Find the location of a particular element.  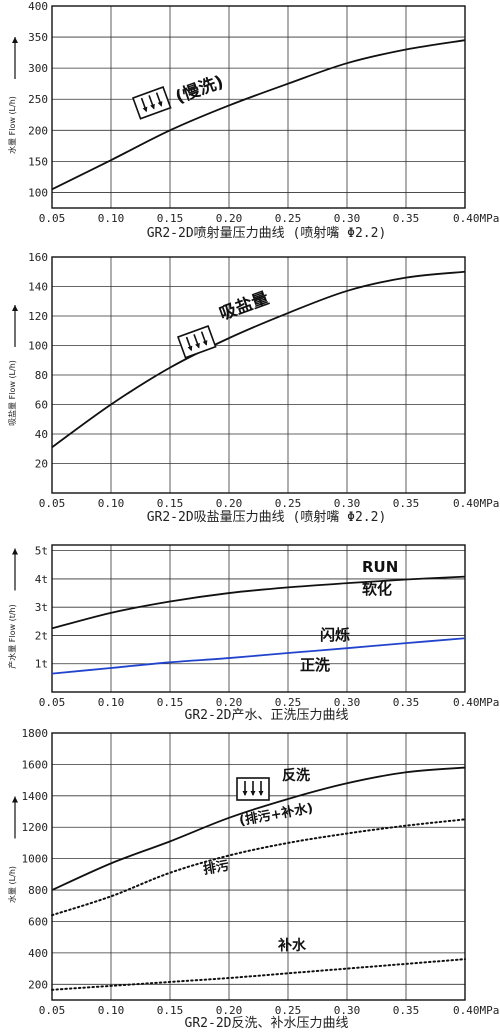

y-tick-label: 4t is located at coordinates (41, 579).